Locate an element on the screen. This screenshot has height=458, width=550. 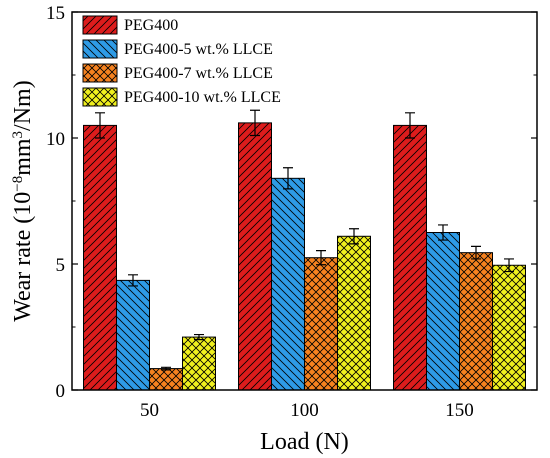
x-tick-label: 50 is located at coordinates (149, 410).